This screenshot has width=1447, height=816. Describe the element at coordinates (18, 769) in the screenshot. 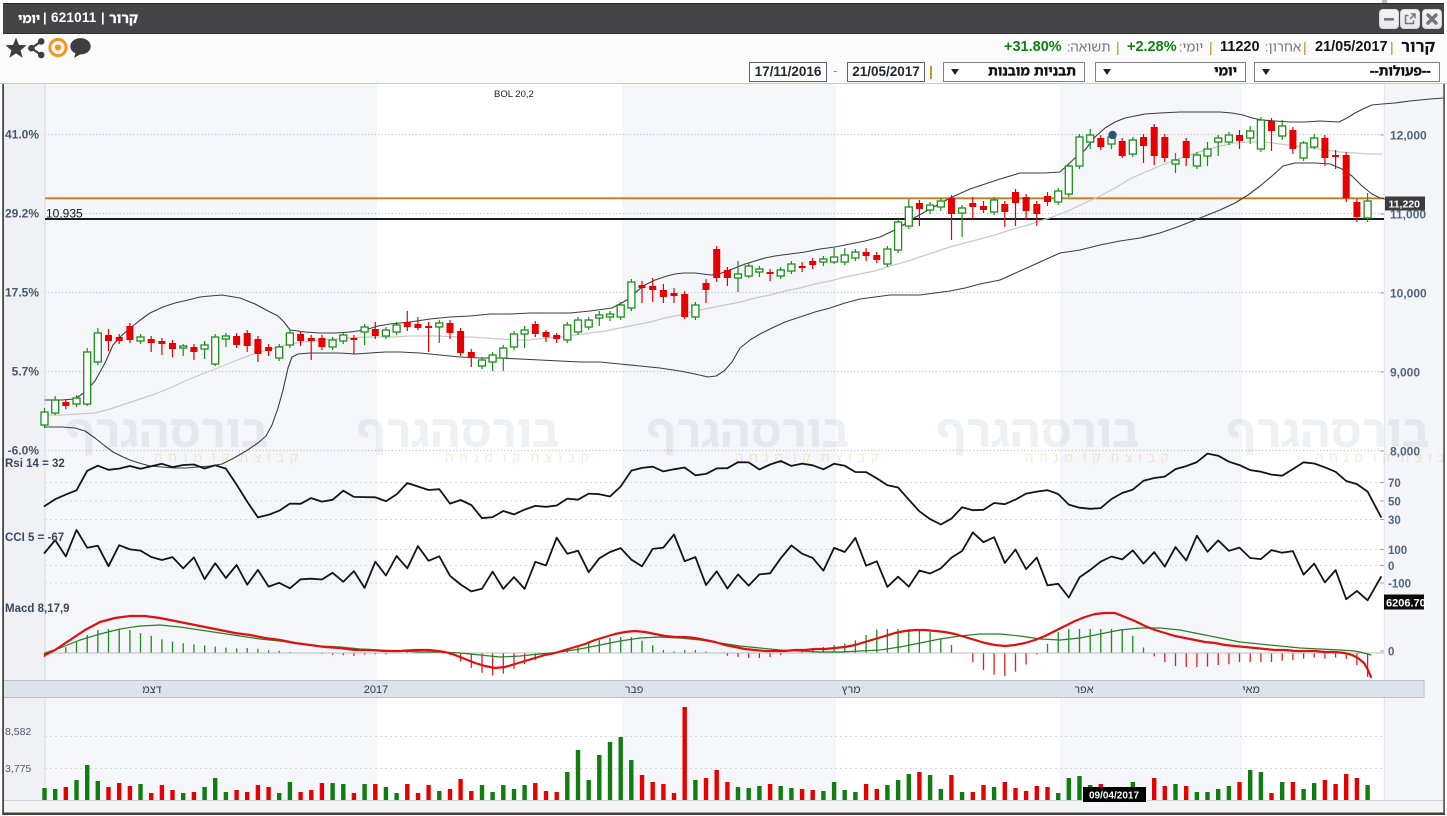

I see `svg-text: 3,775` at that location.